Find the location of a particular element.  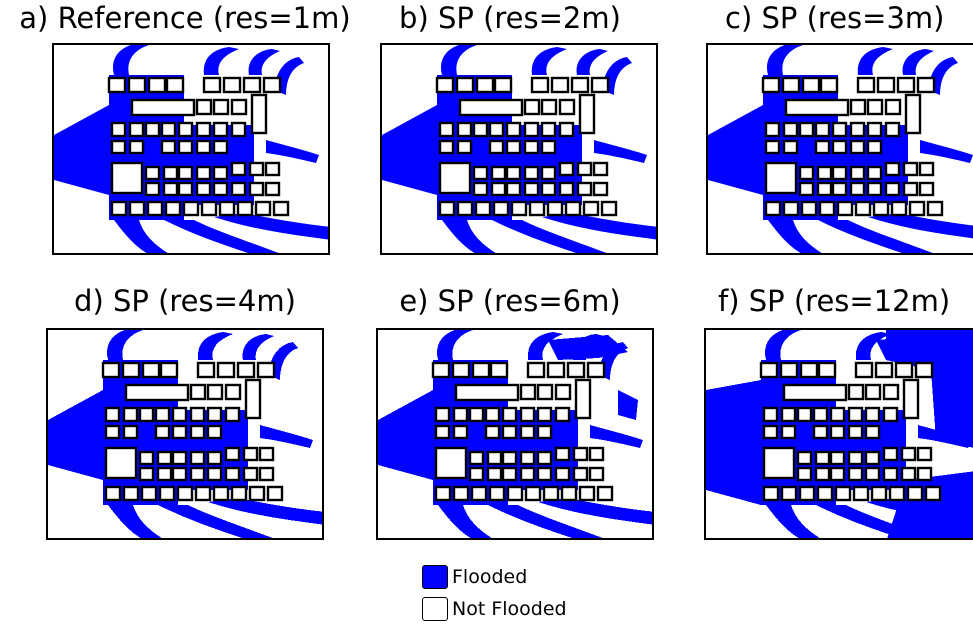

flood-map-b is located at coordinates (519, 149).